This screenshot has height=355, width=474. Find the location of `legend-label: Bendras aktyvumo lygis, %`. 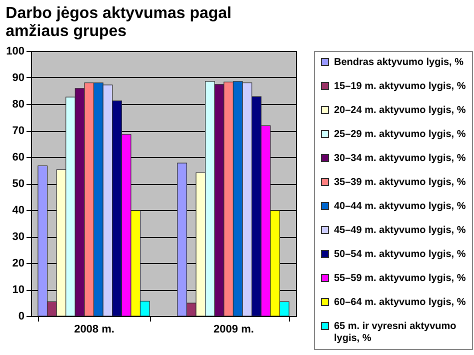

legend-label: Bendras aktyvumo lygis, % is located at coordinates (399, 62).